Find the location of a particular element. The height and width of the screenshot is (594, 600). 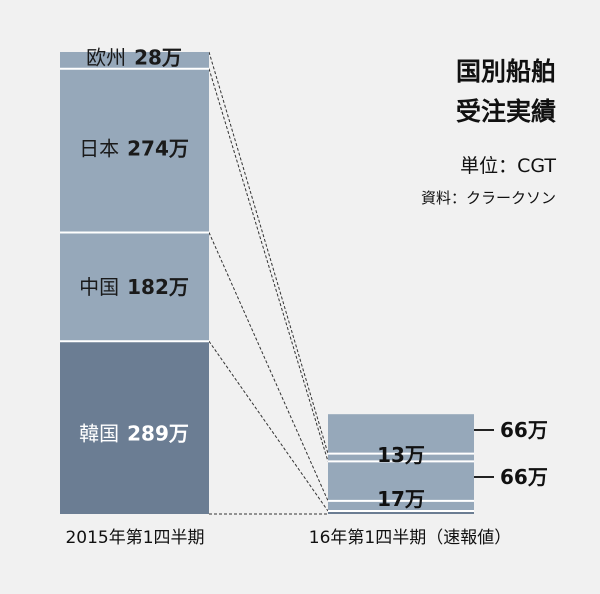

bar1-label-3: 日本 274万 is located at coordinates (134, 149).